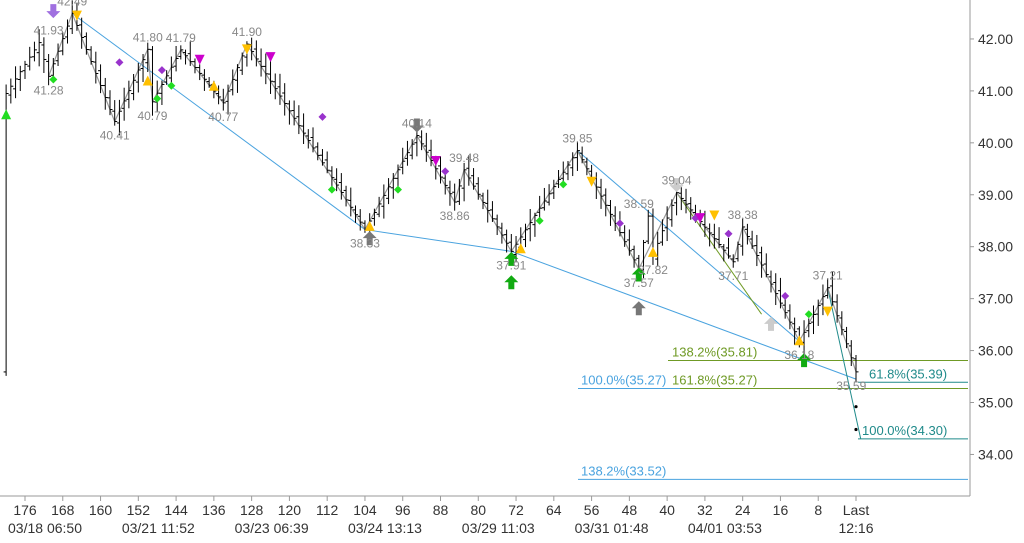 The height and width of the screenshot is (543, 1024). What do you see at coordinates (101, 510) in the screenshot?
I see `x-tick-label: 160` at bounding box center [101, 510].